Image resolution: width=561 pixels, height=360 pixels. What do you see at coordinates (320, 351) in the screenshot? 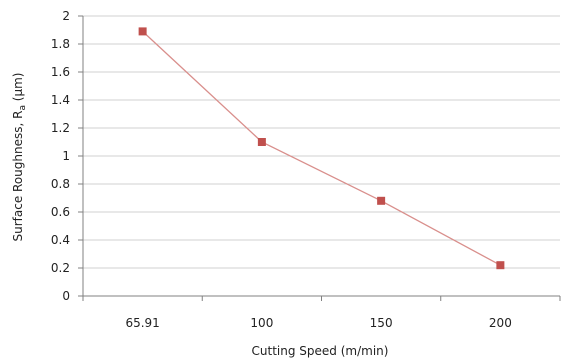
I see `x-axis-label: Cutting Speed (m/min)` at bounding box center [320, 351].